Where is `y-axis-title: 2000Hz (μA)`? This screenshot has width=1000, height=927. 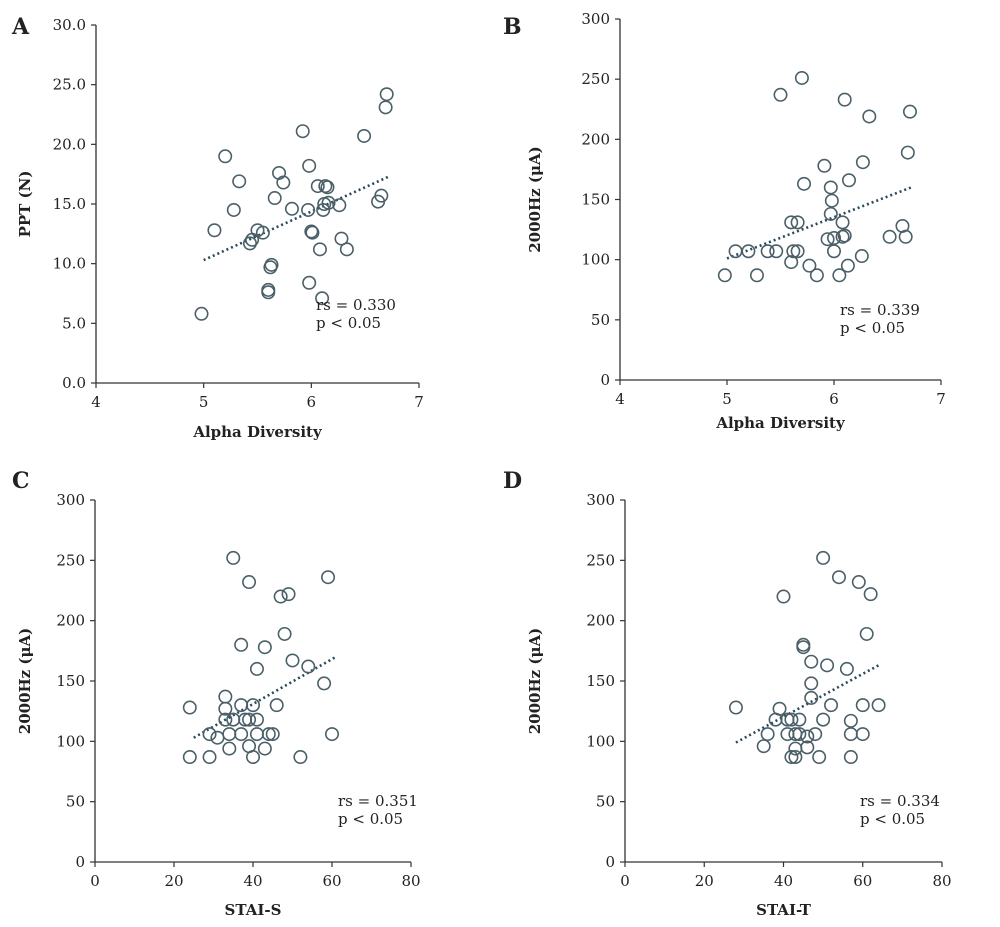
y-axis-title: 2000Hz (μA) is located at coordinates (535, 681).